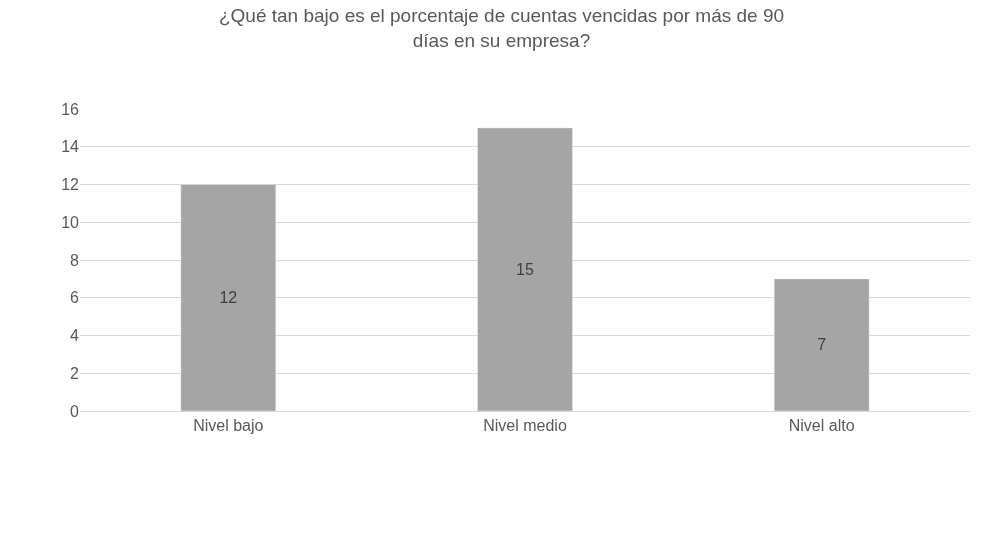 Image resolution: width=1003 pixels, height=556 pixels. I want to click on y-tick-label: 2, so click(75, 373).